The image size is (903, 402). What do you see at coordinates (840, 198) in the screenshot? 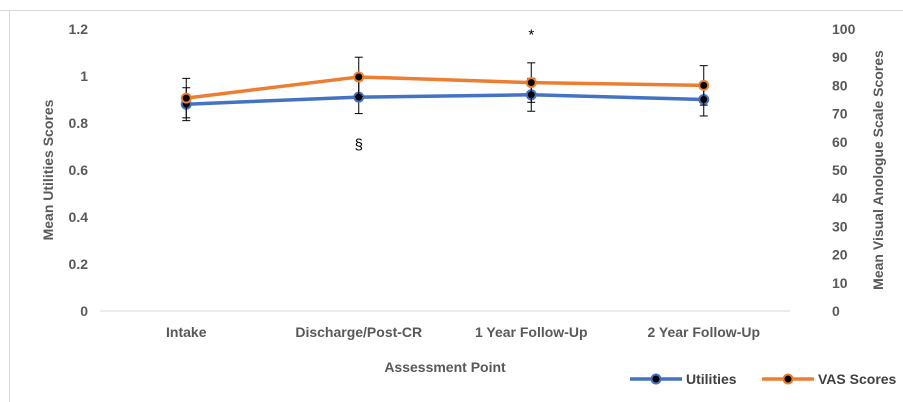
I see `y2-tick-label: 40` at bounding box center [840, 198].